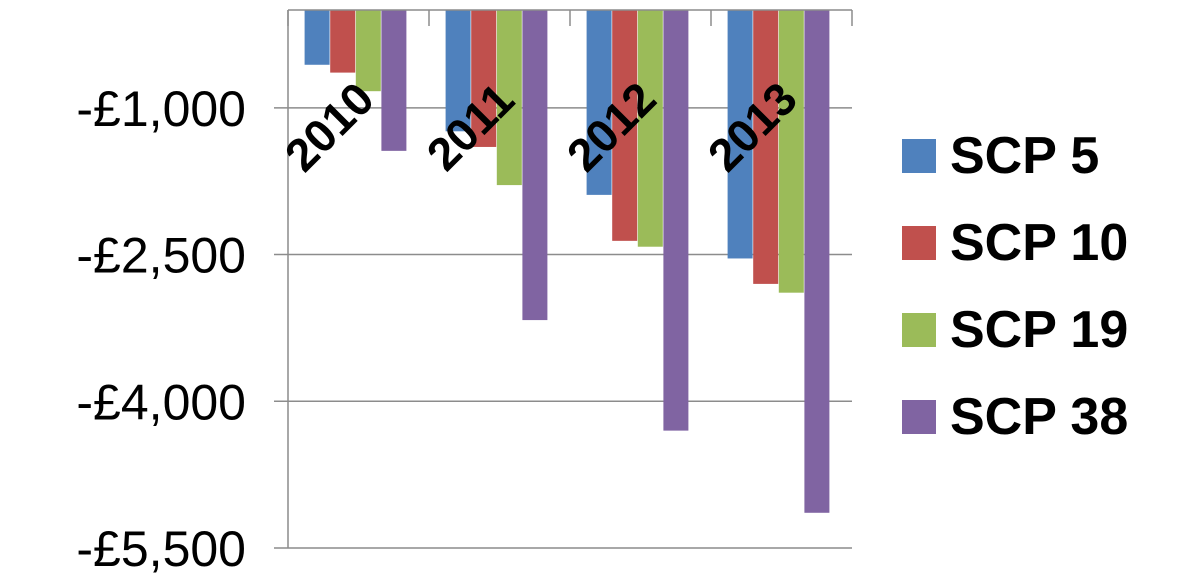 The width and height of the screenshot is (1178, 575). What do you see at coordinates (791, 151) in the screenshot?
I see `bar-scp-19-2013` at bounding box center [791, 151].